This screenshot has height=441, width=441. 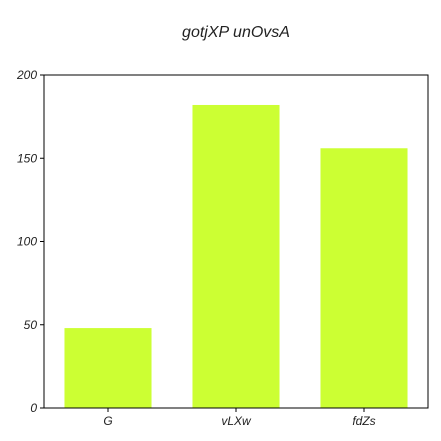 I want to click on bar-fdZs, so click(x=364, y=278).